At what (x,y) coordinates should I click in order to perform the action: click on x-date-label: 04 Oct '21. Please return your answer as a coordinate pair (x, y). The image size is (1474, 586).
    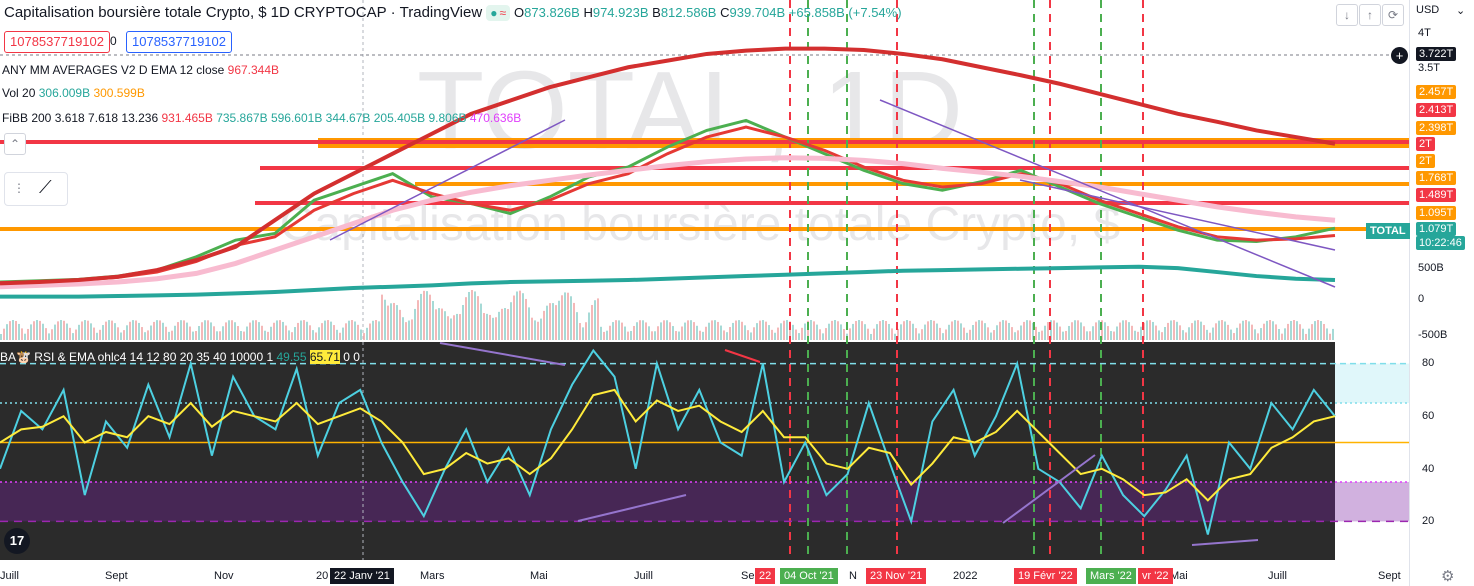
    Looking at the image, I should click on (809, 576).